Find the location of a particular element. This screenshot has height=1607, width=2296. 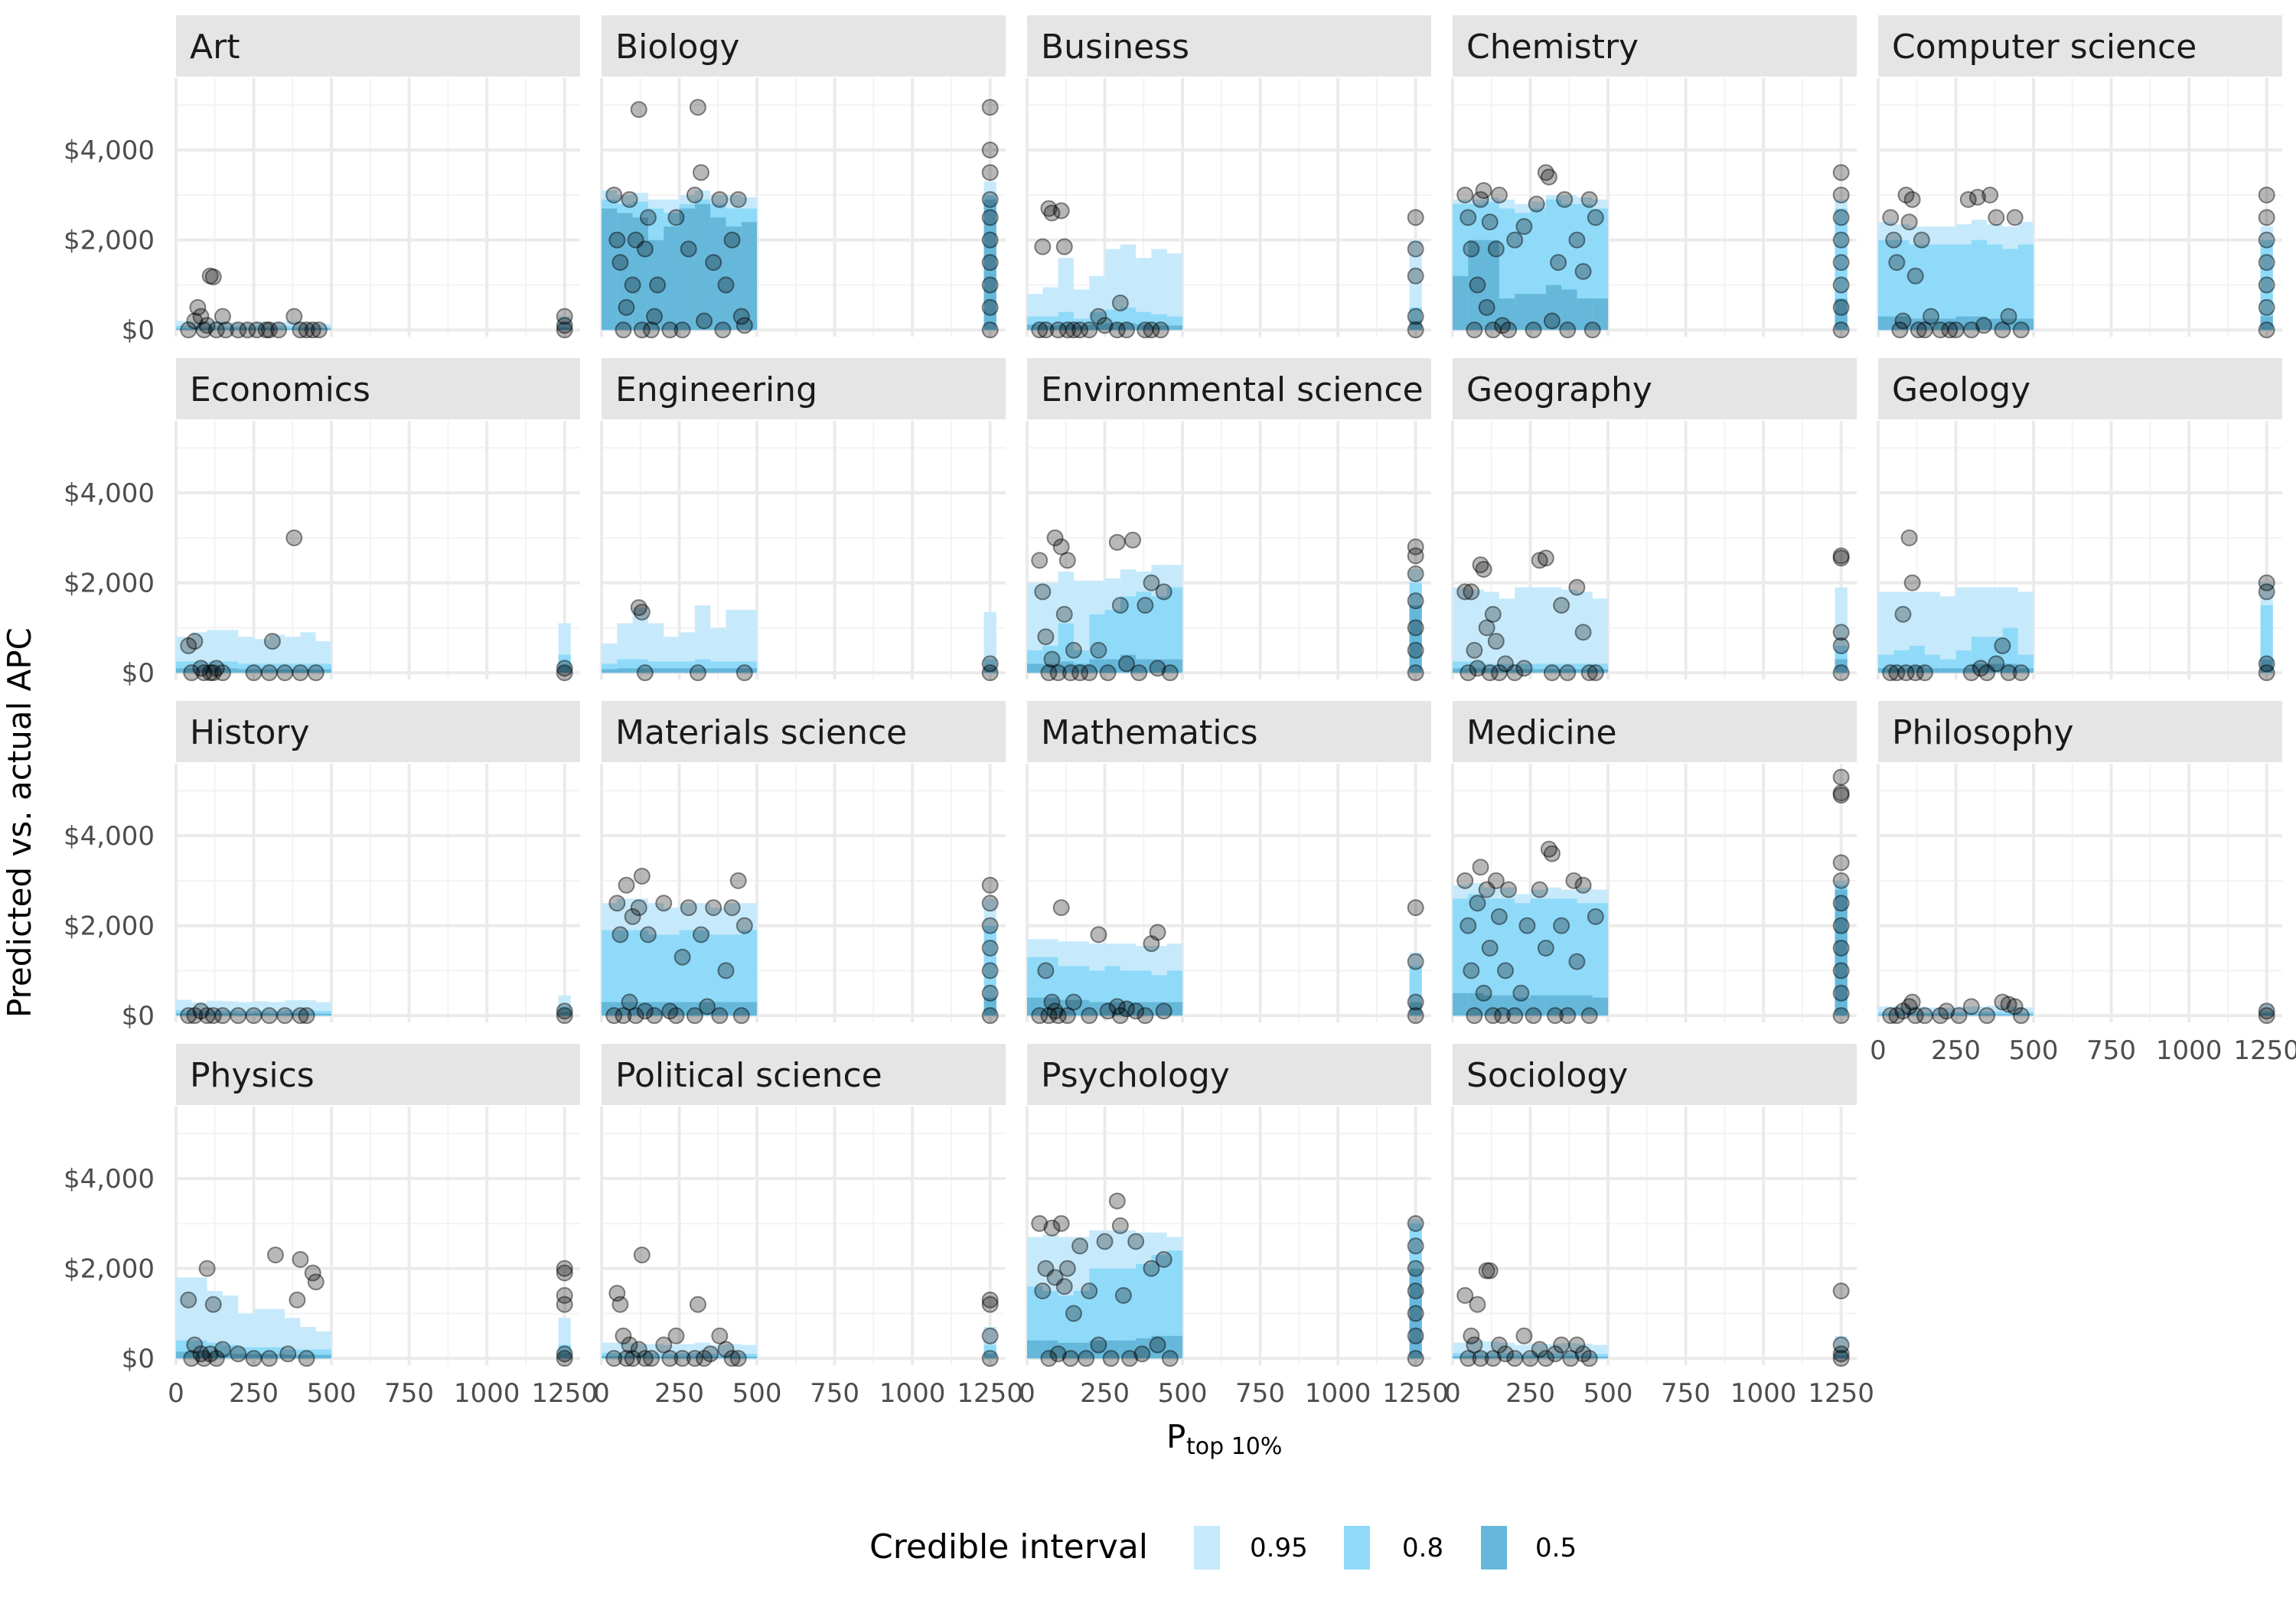

y-tick-label: $0 is located at coordinates (138, 1017).